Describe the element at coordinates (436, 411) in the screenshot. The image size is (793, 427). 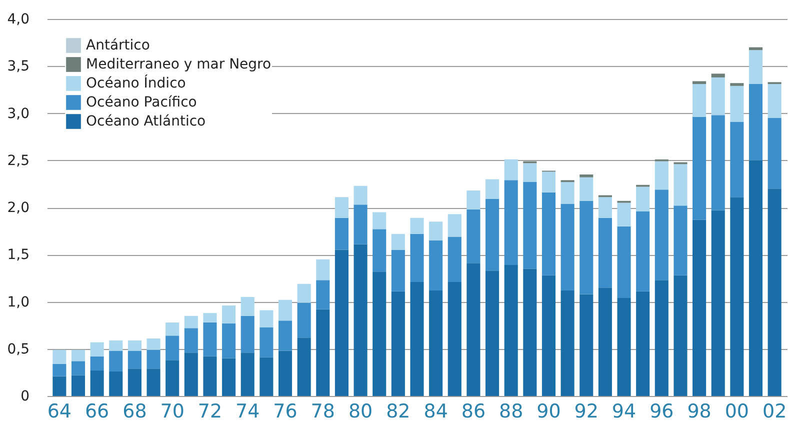
I see `x-tick-label: 84` at that location.